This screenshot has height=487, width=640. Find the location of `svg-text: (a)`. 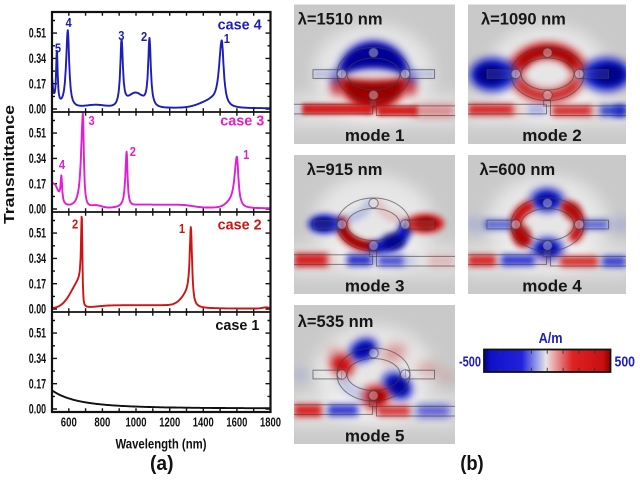

svg-text: (a) is located at coordinates (162, 464).